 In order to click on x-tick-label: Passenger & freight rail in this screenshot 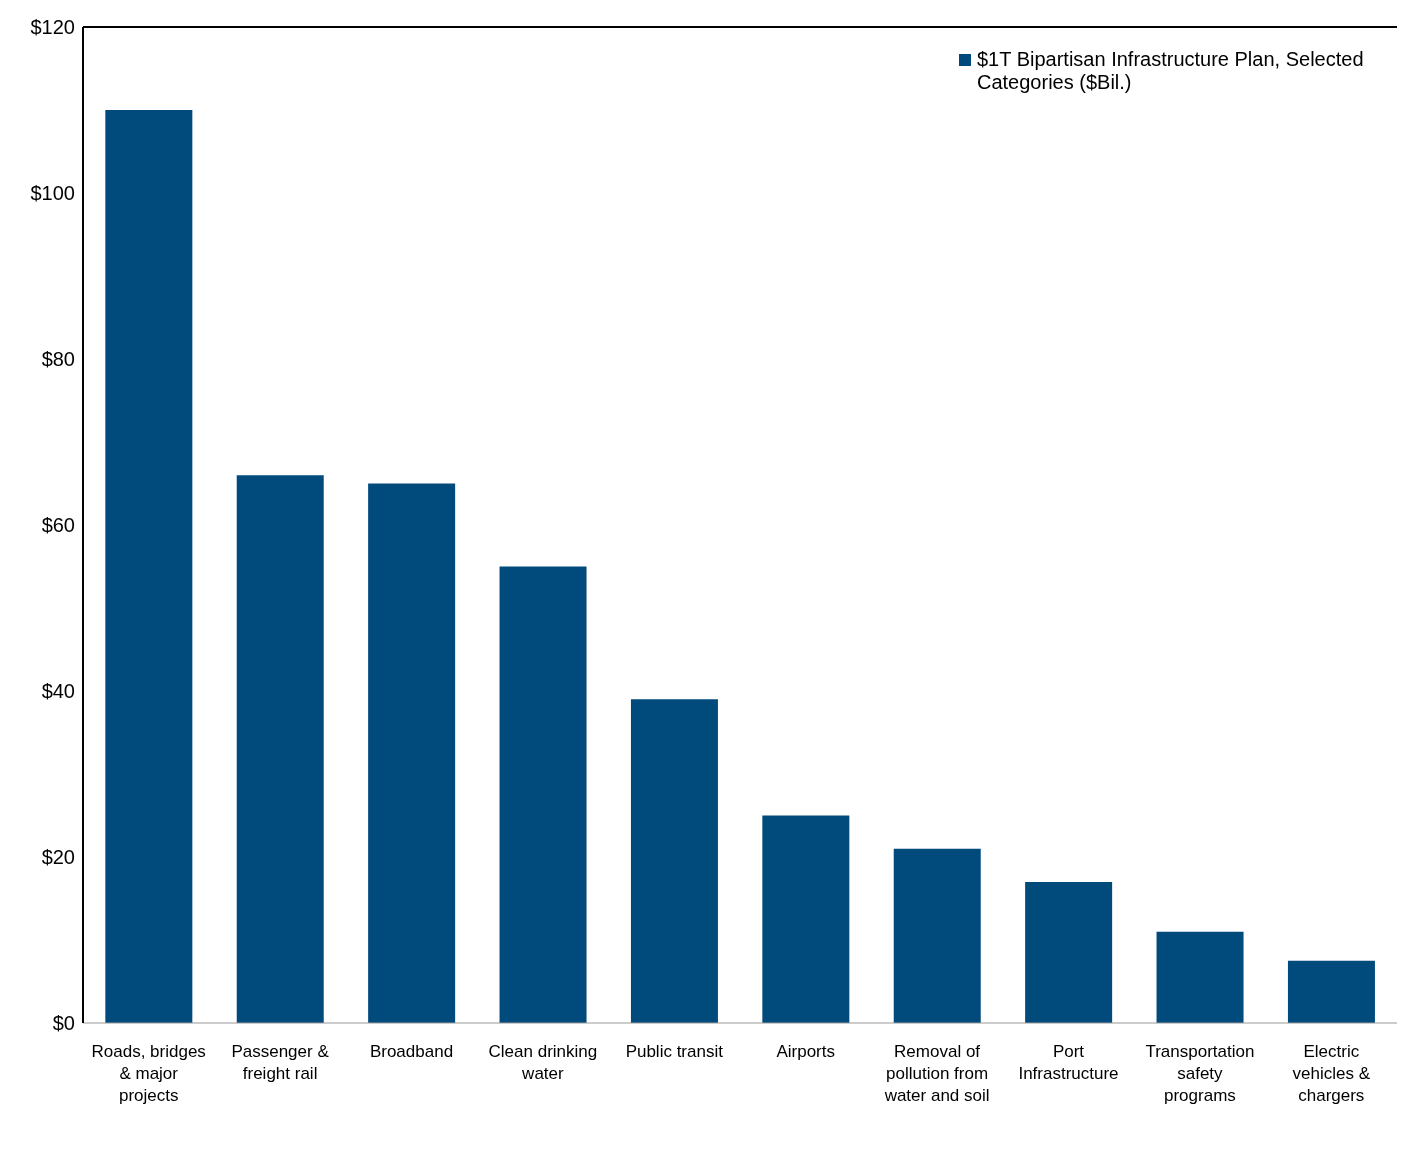, I will do `click(280, 1062)`.